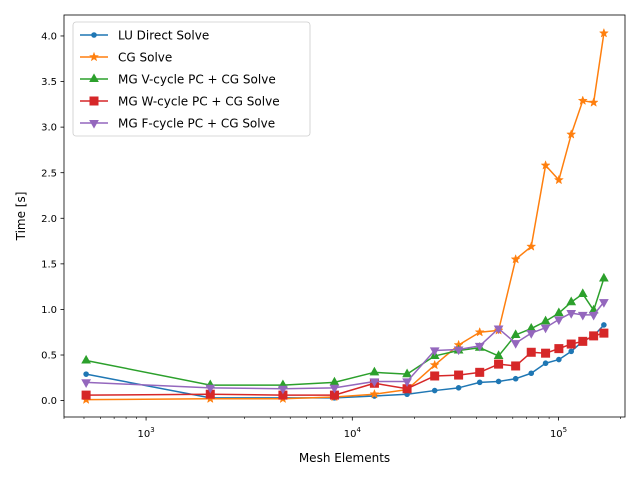 This screenshot has width=640, height=480. I want to click on x-tick-label: 10⁴, so click(353, 433).